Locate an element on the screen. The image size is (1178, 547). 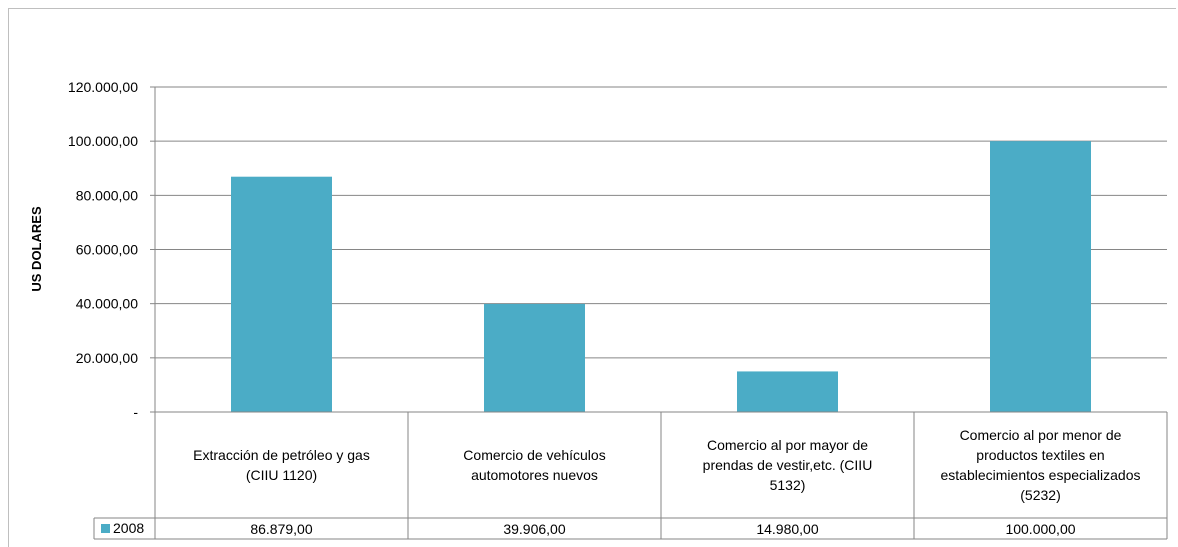
data-table-value: 100.000,00 is located at coordinates (1040, 529).